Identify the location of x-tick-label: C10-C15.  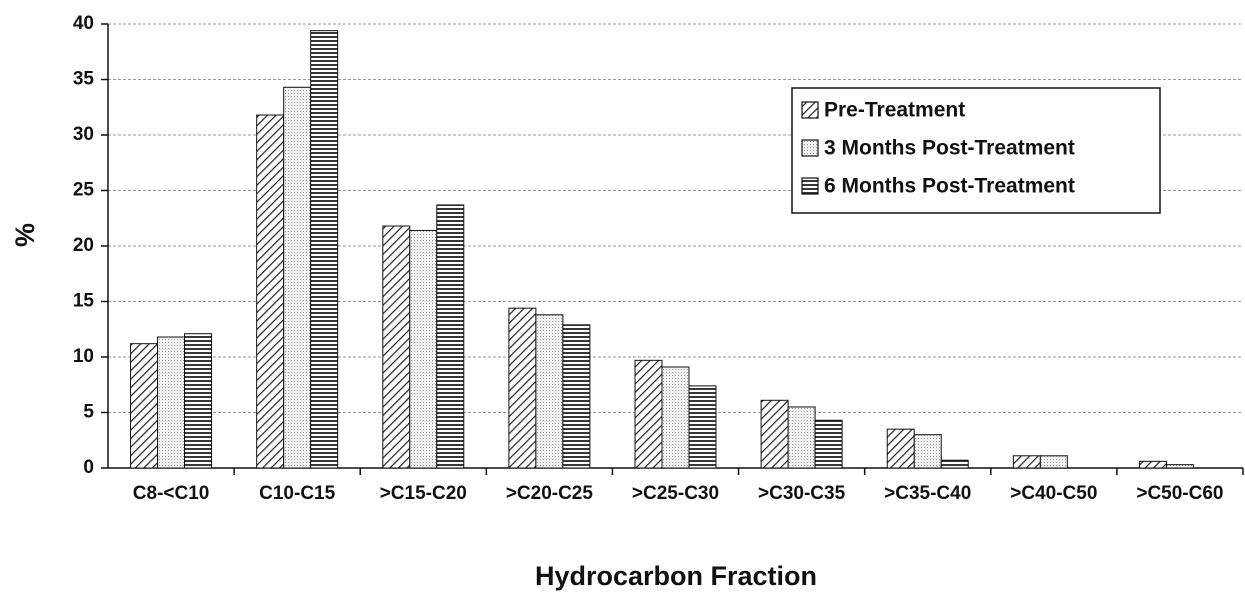
(297, 493).